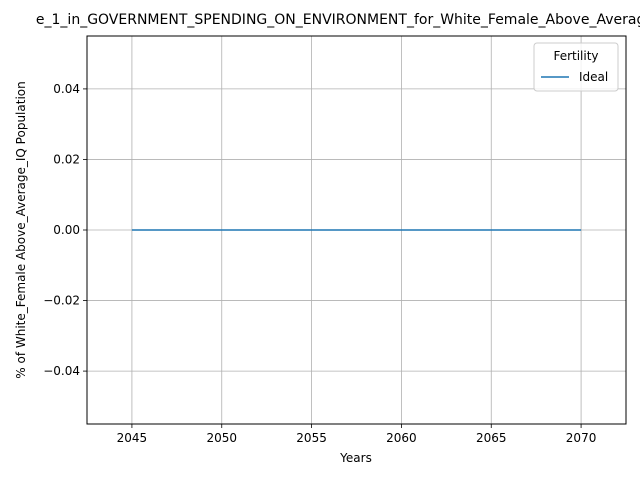 The image size is (640, 484). I want to click on x-tick-label: 2045, so click(132, 438).